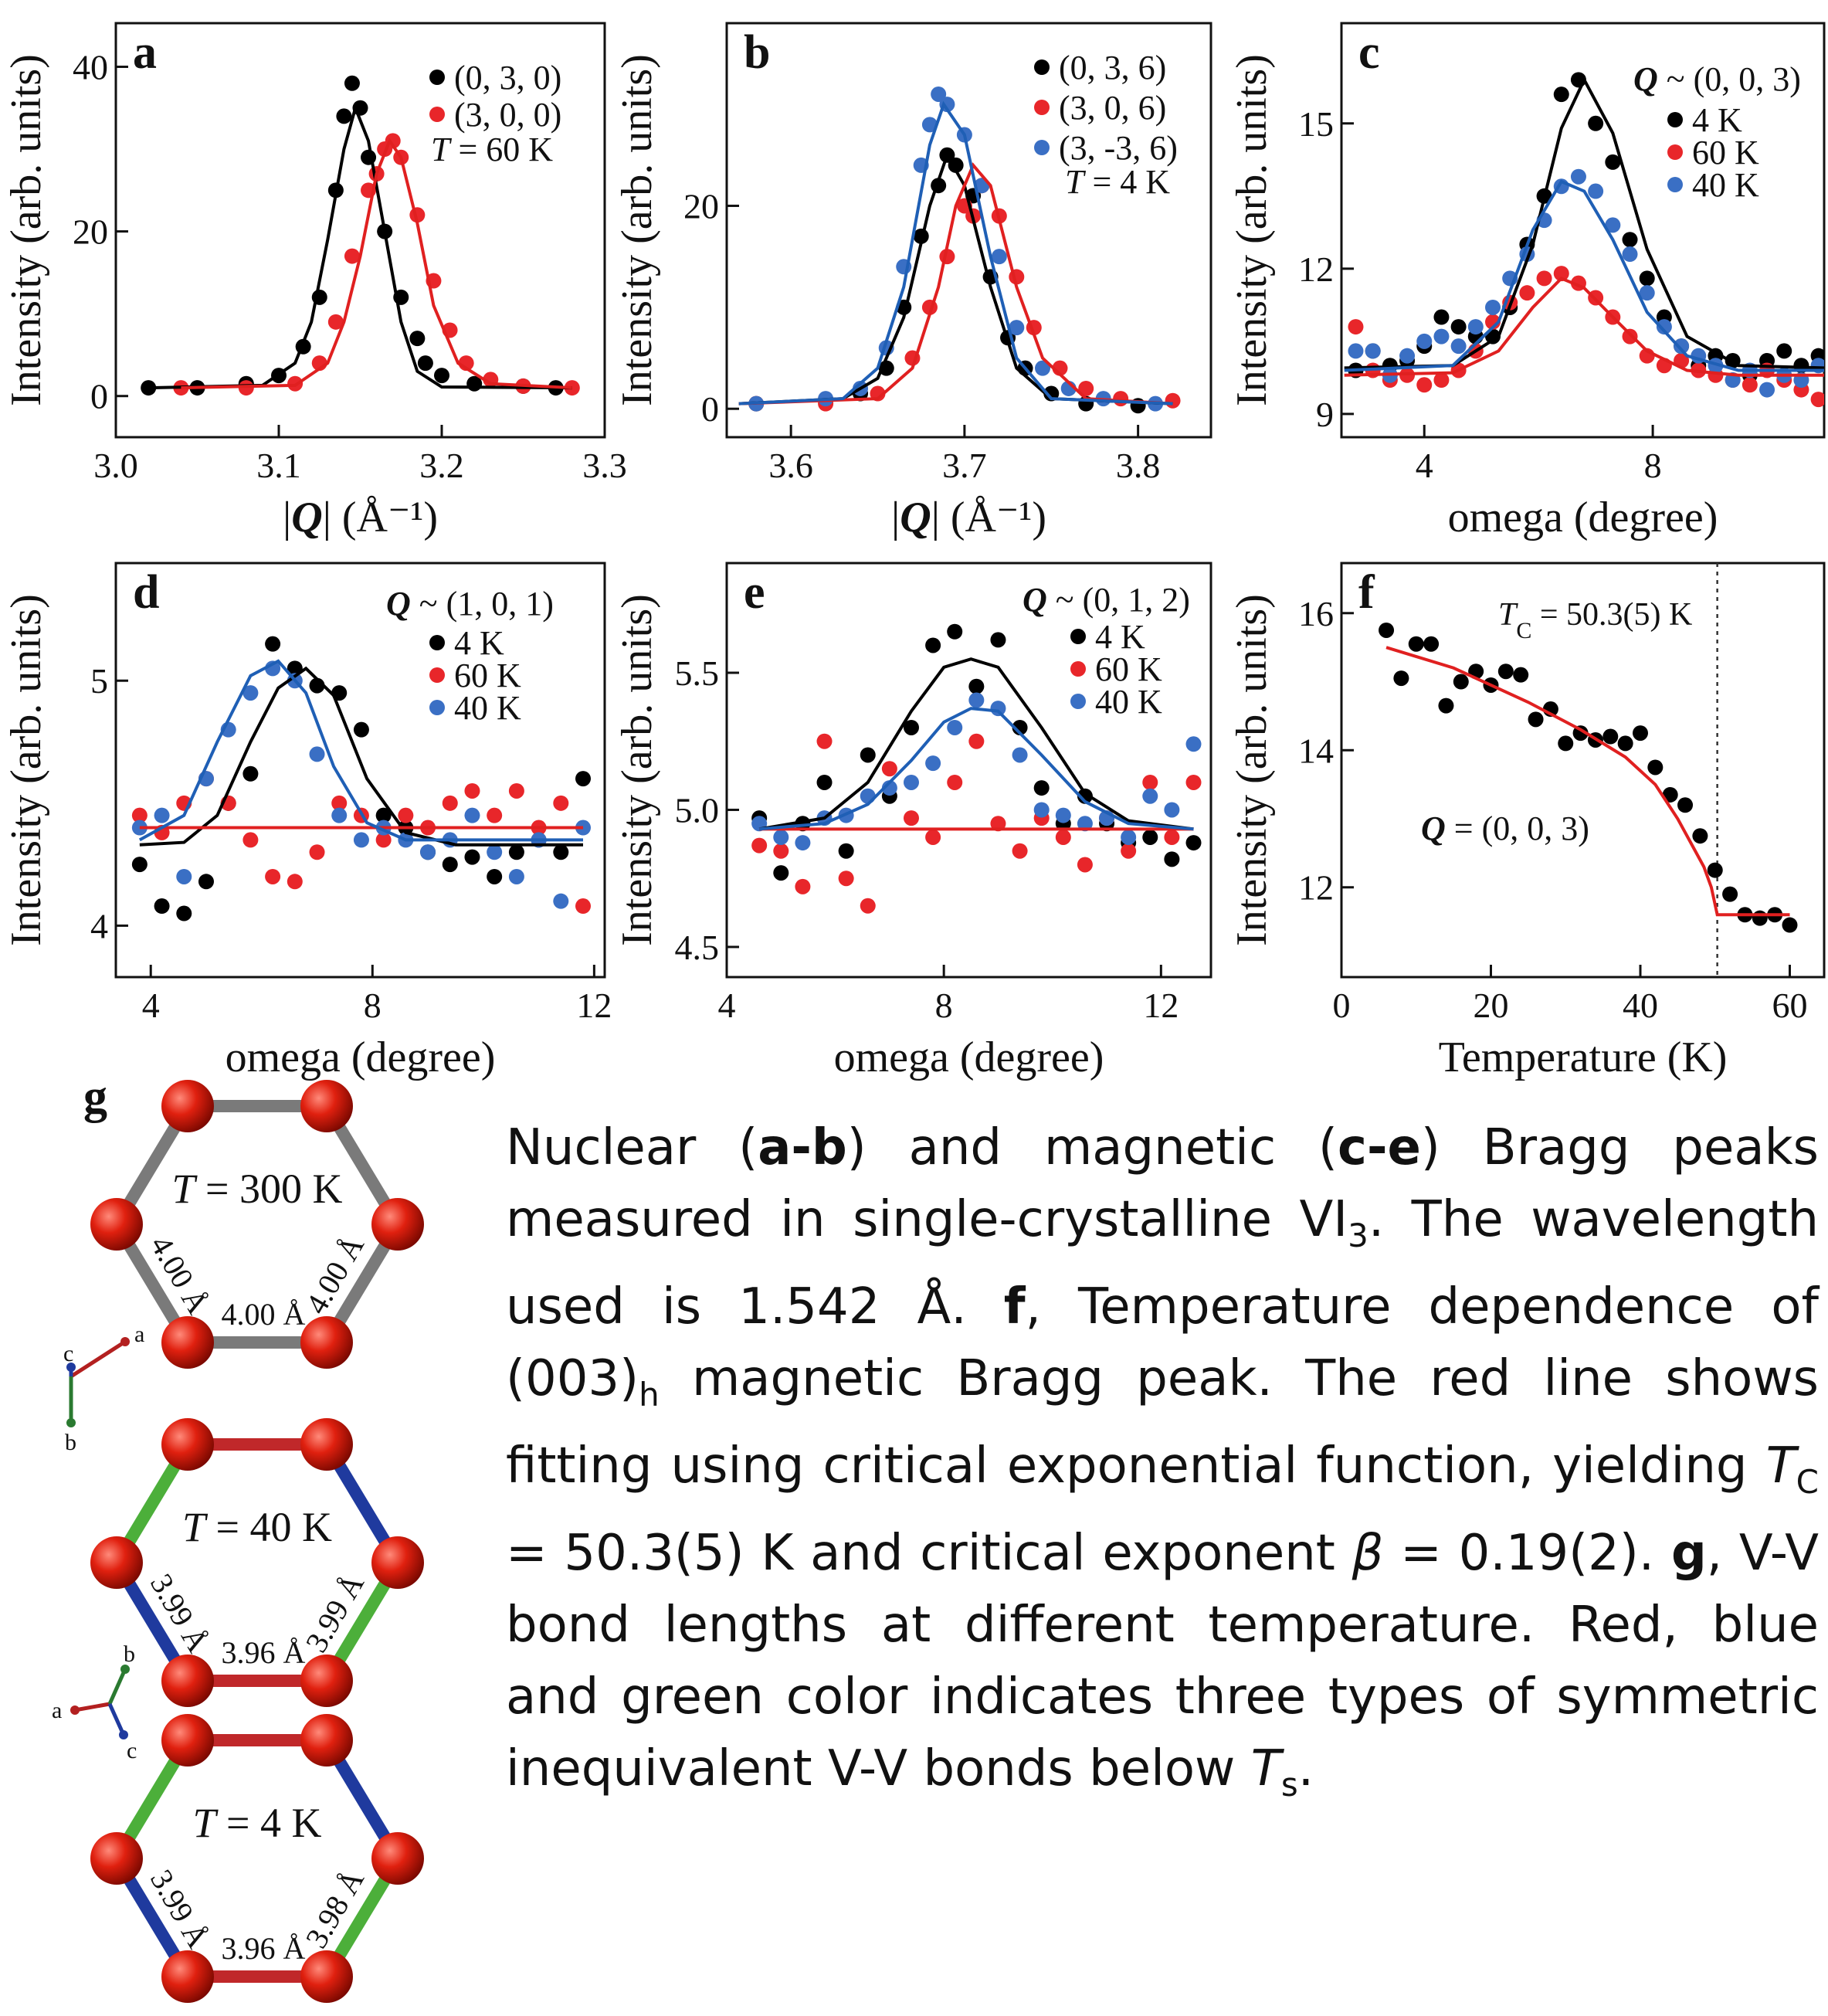 Image resolution: width=1828 pixels, height=2016 pixels. What do you see at coordinates (697, 810) in the screenshot?
I see `y-tick-label: 5.0` at bounding box center [697, 810].